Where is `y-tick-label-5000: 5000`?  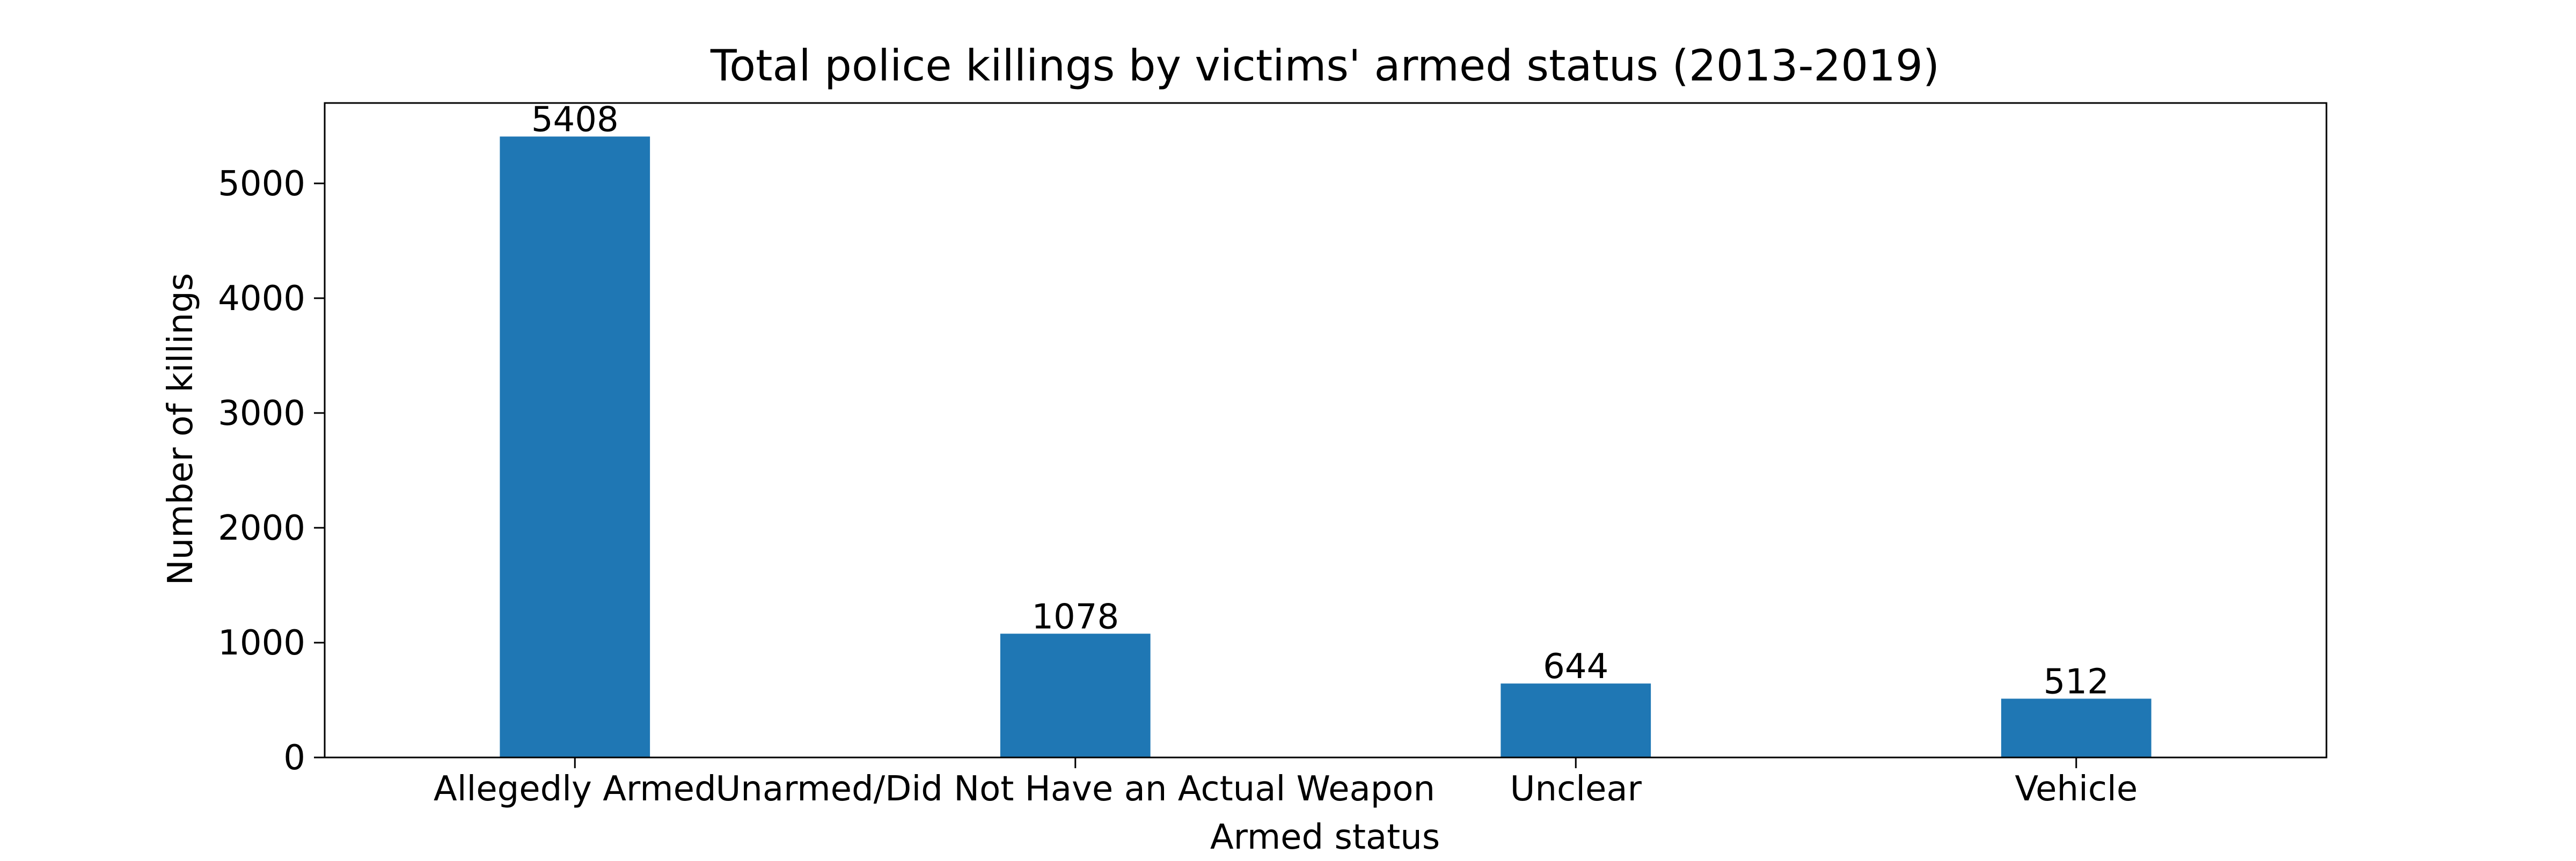 y-tick-label-5000: 5000 is located at coordinates (261, 184).